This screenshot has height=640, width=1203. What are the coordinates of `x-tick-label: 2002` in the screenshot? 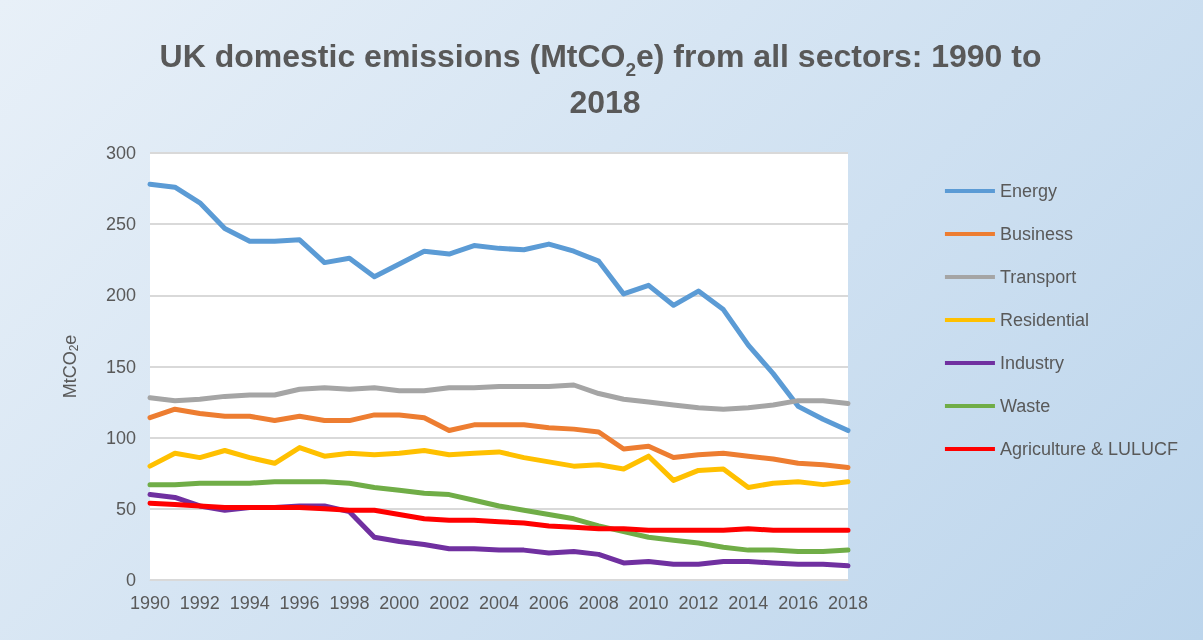 It's located at (449, 603).